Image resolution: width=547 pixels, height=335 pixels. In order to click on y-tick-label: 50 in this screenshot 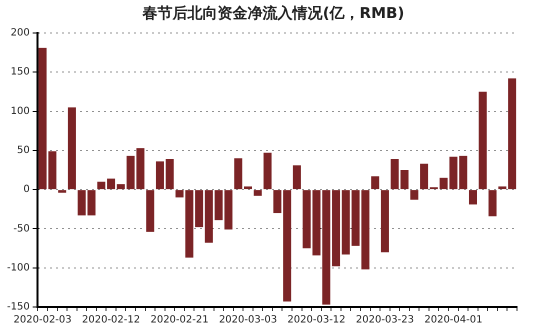, I will do `click(23, 150)`.